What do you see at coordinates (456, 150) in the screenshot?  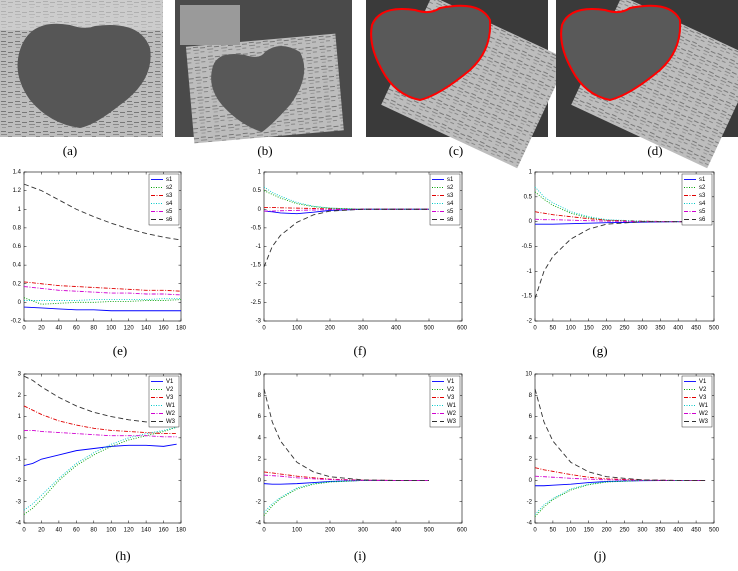 I see `photo-caption: (c)` at bounding box center [456, 150].